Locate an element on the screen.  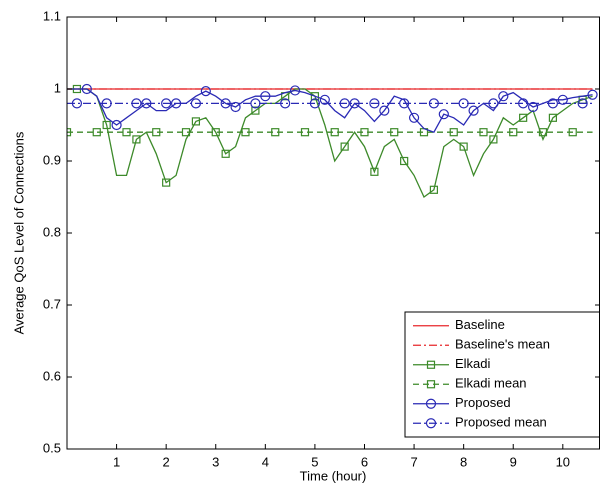
y-tick-label: 0.7 is located at coordinates (52, 303).